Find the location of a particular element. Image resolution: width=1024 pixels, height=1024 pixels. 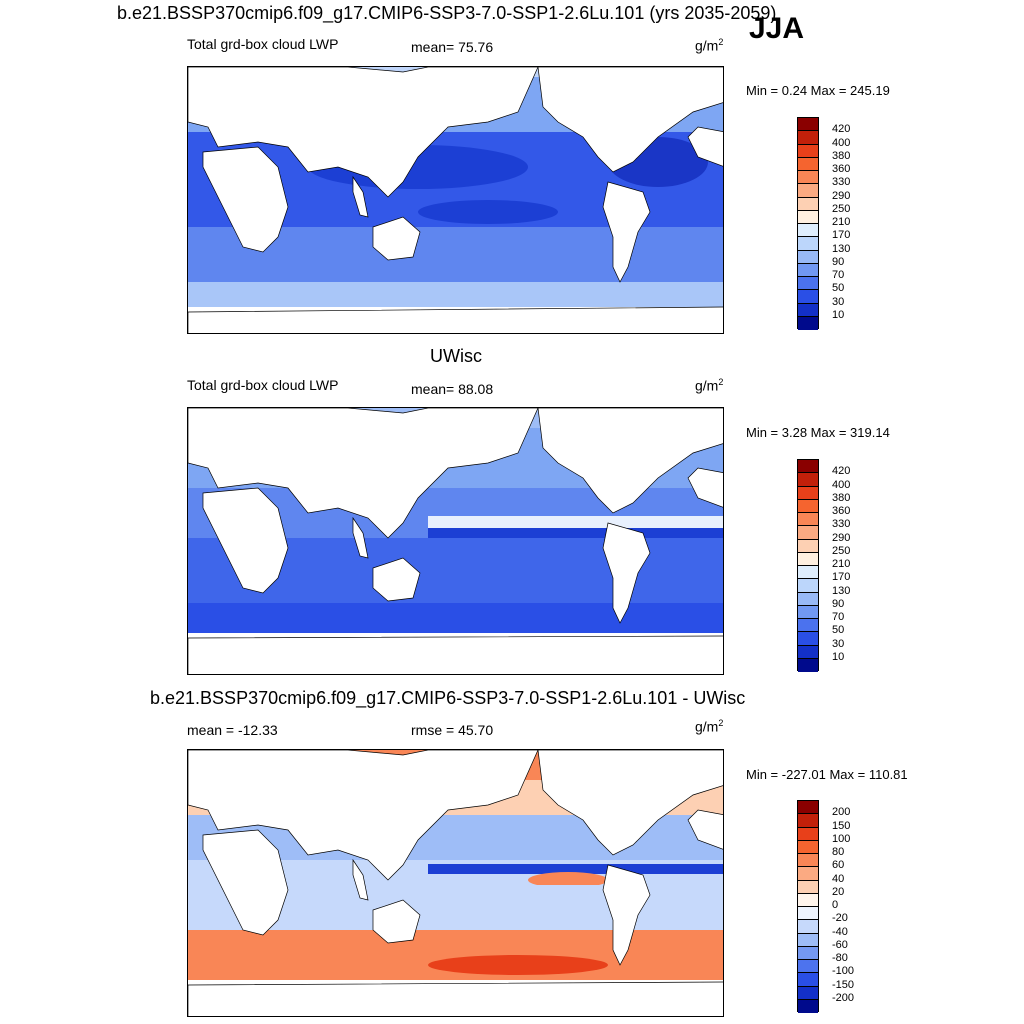

season-label: JJA is located at coordinates (777, 28).